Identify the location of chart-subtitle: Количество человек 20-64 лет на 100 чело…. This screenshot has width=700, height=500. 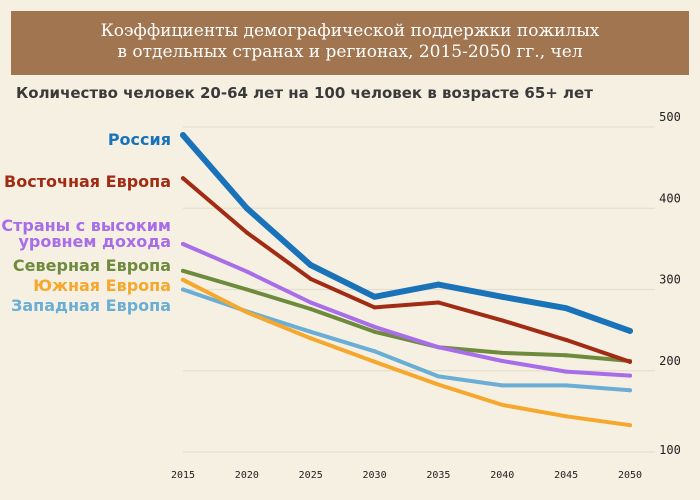
(304, 93).